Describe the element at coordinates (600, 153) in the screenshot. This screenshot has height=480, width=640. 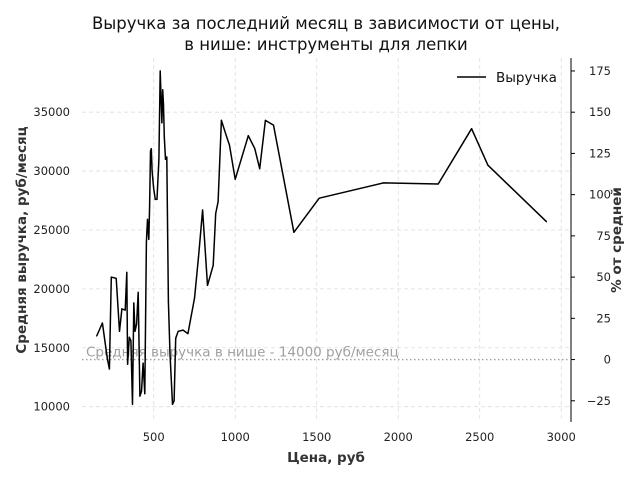
I see `right-y-tick-label: 125` at that location.